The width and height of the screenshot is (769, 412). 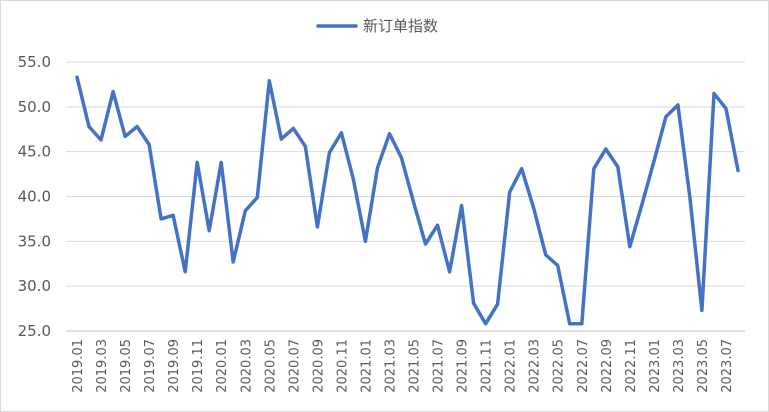 I want to click on x-tick-label: 2020.05, so click(x=270, y=366).